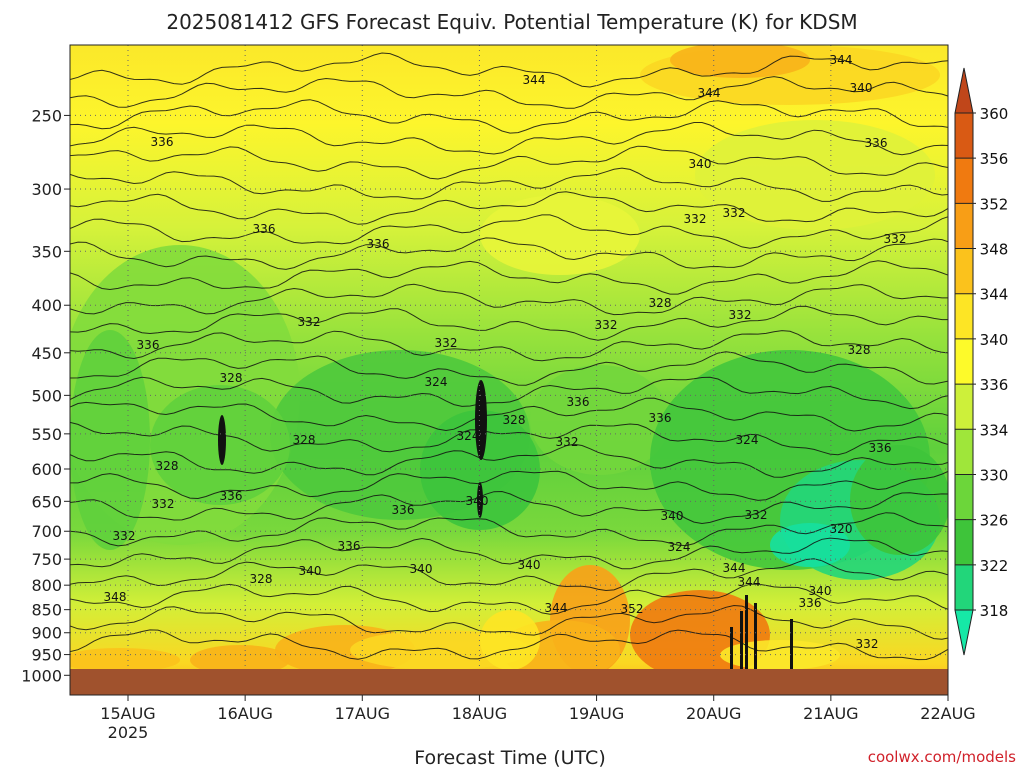 This screenshot has height=768, width=1024. Describe the element at coordinates (596, 713) in the screenshot. I see `x-tick-label: 19AUG` at that location.